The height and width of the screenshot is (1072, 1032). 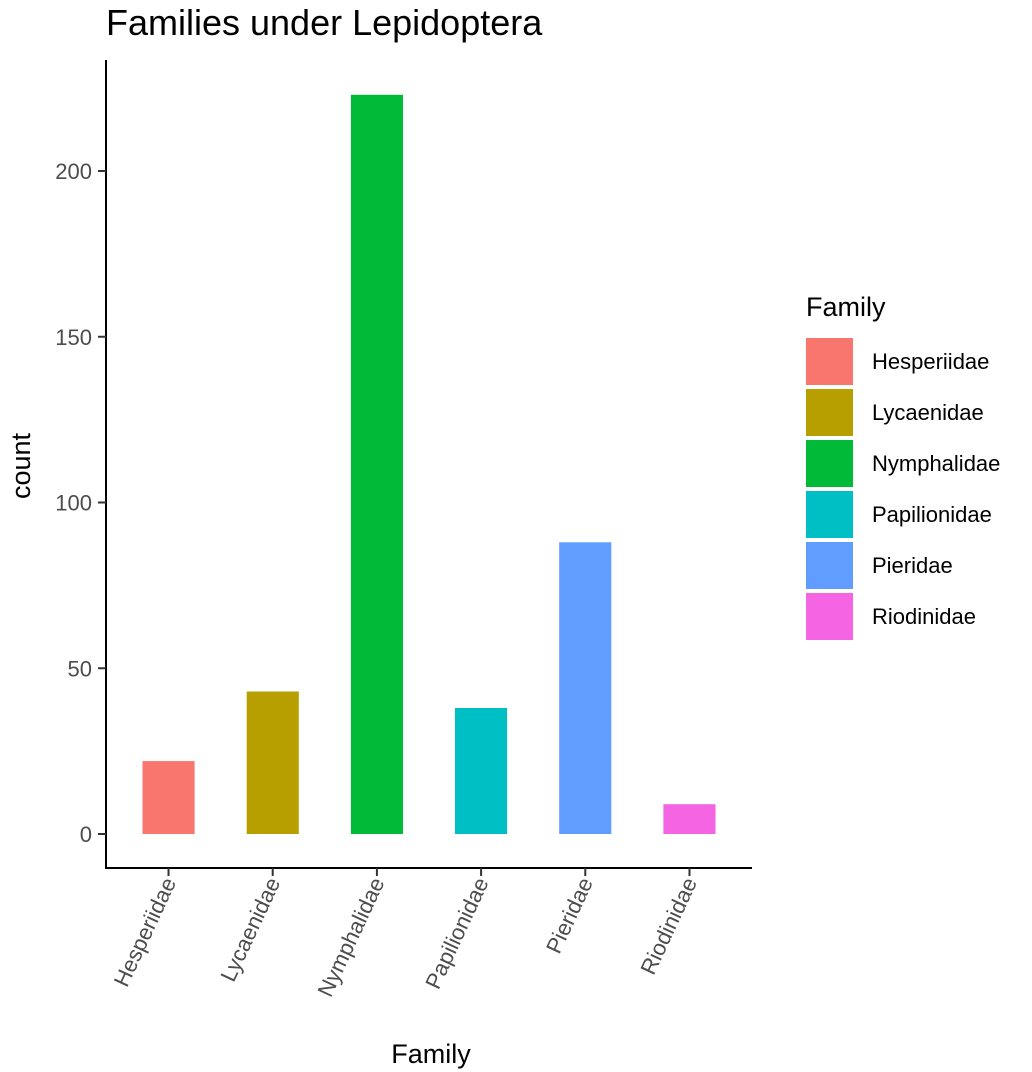 I want to click on bar-hesperiidae, so click(x=168, y=797).